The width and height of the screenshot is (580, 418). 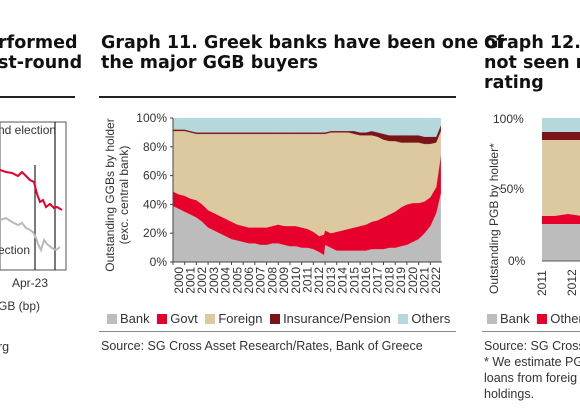 I want to click on left-title-line-1: rformed, so click(x=39, y=43).